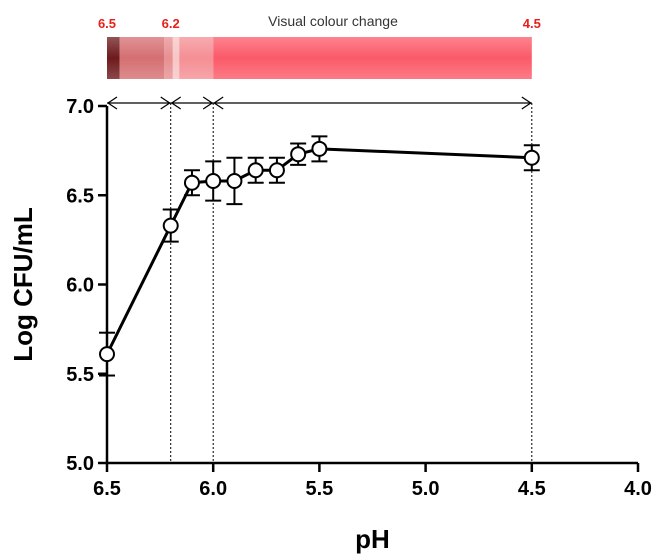  Describe the element at coordinates (319, 103) in the screenshot. I see `range-arrows` at that location.